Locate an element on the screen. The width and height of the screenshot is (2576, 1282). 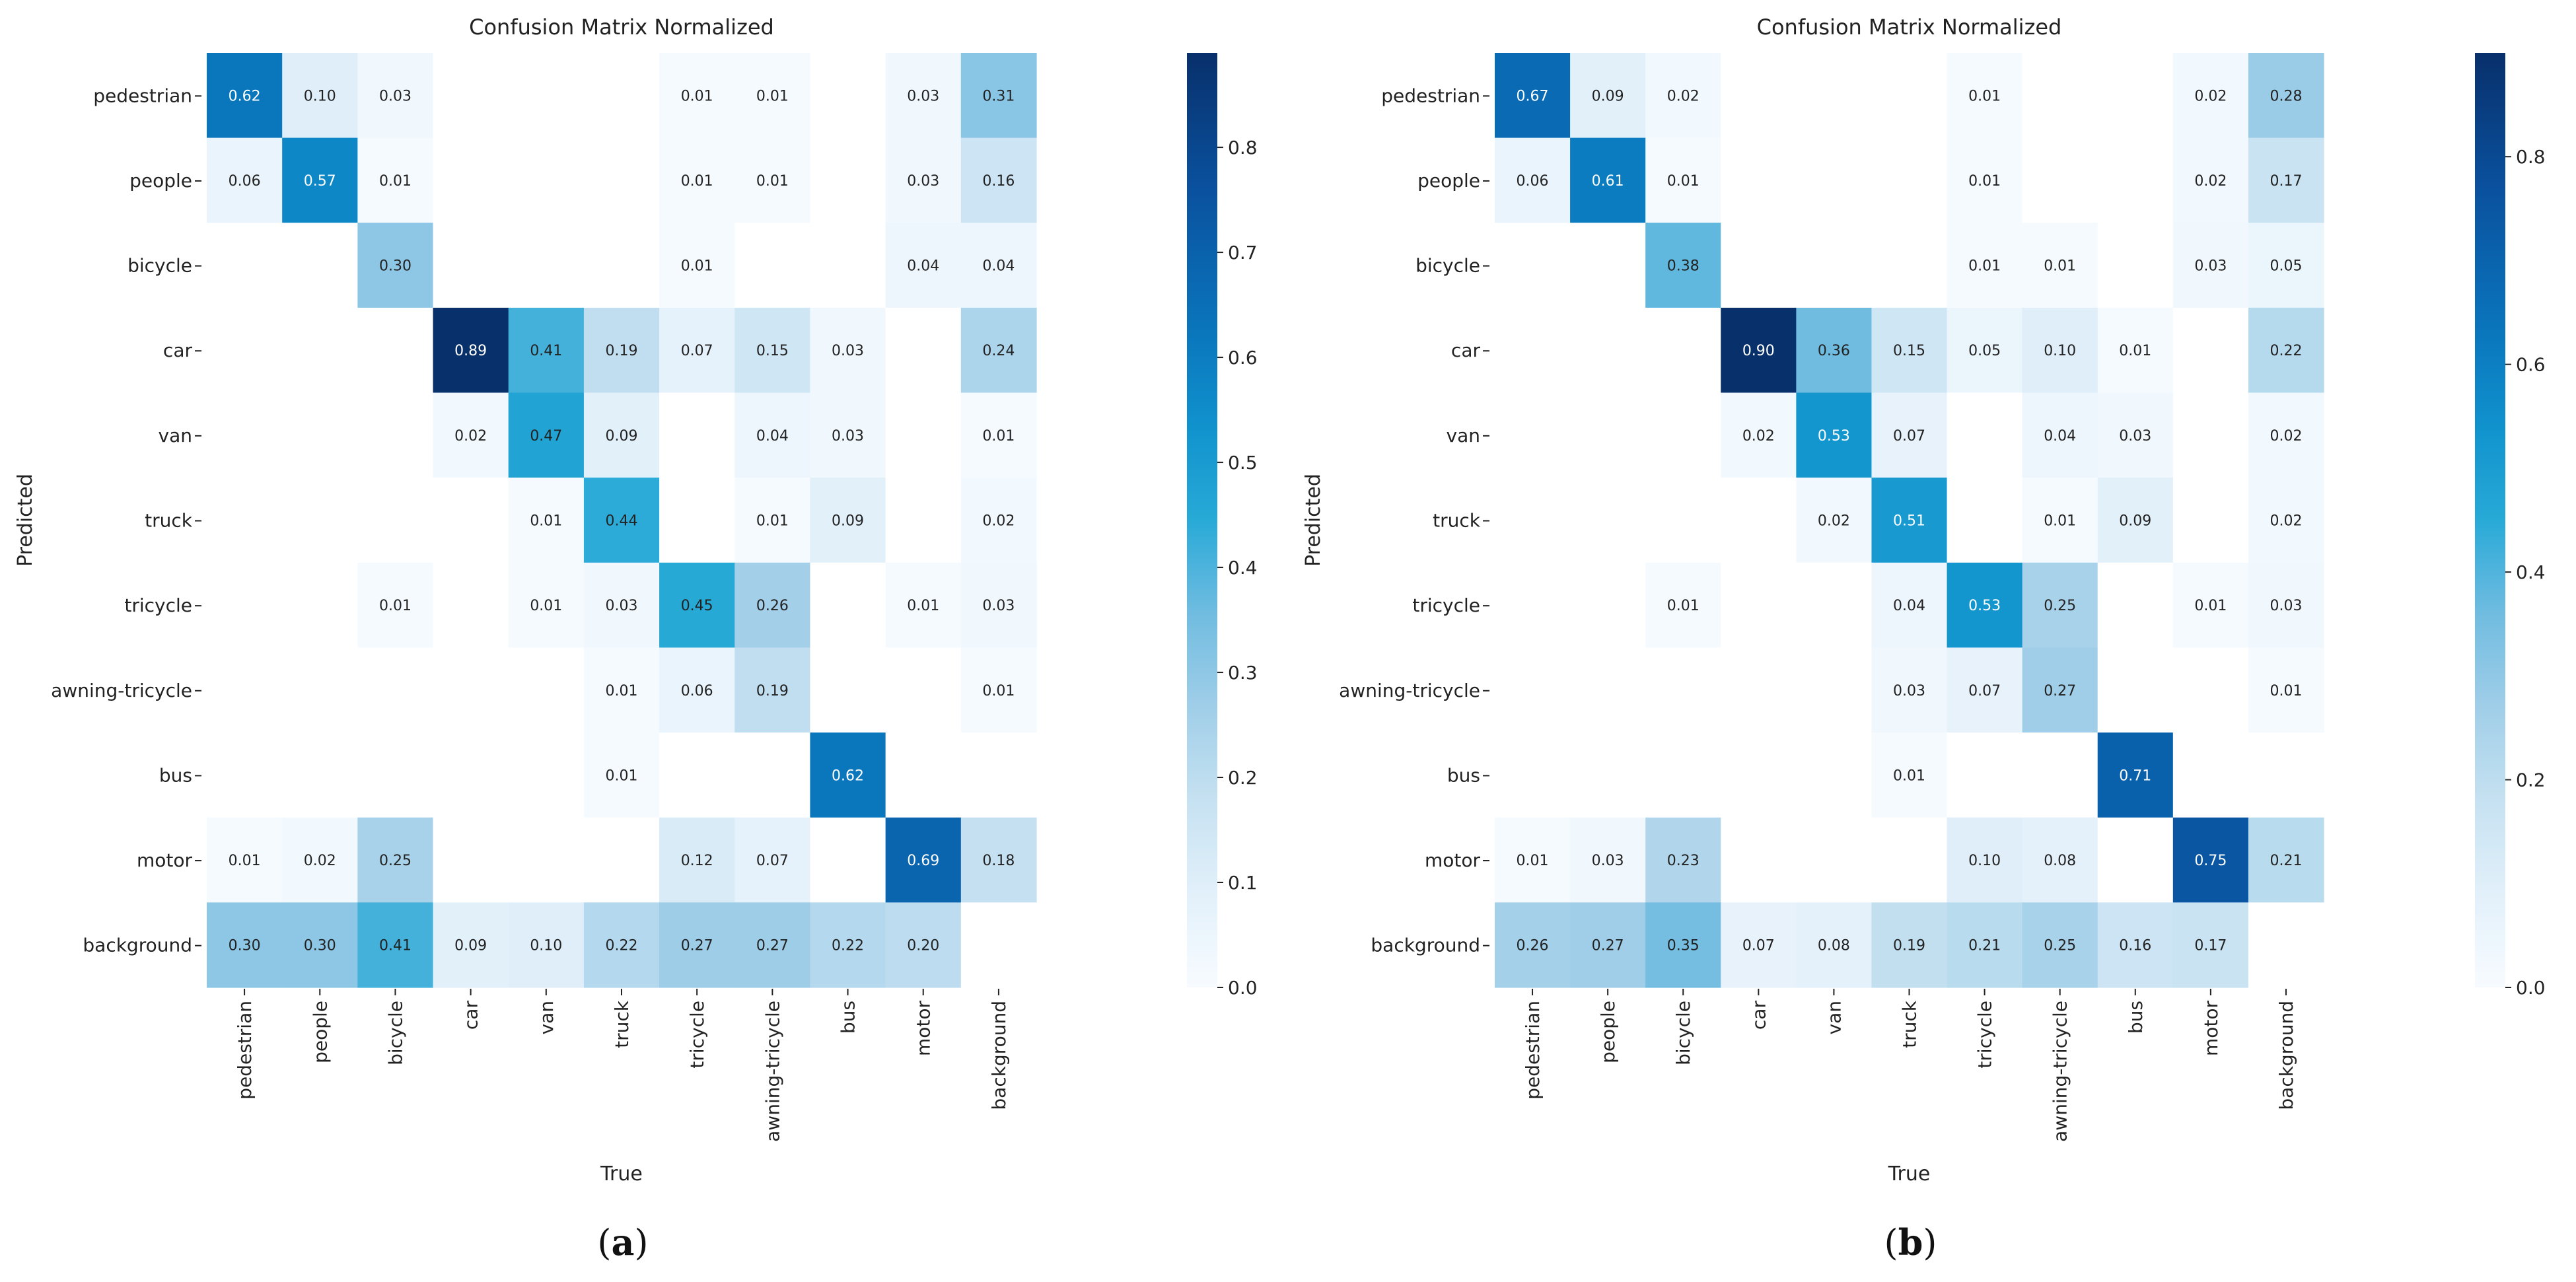
heatmap-cell-awning-tricycle-motor is located at coordinates (2210, 690).